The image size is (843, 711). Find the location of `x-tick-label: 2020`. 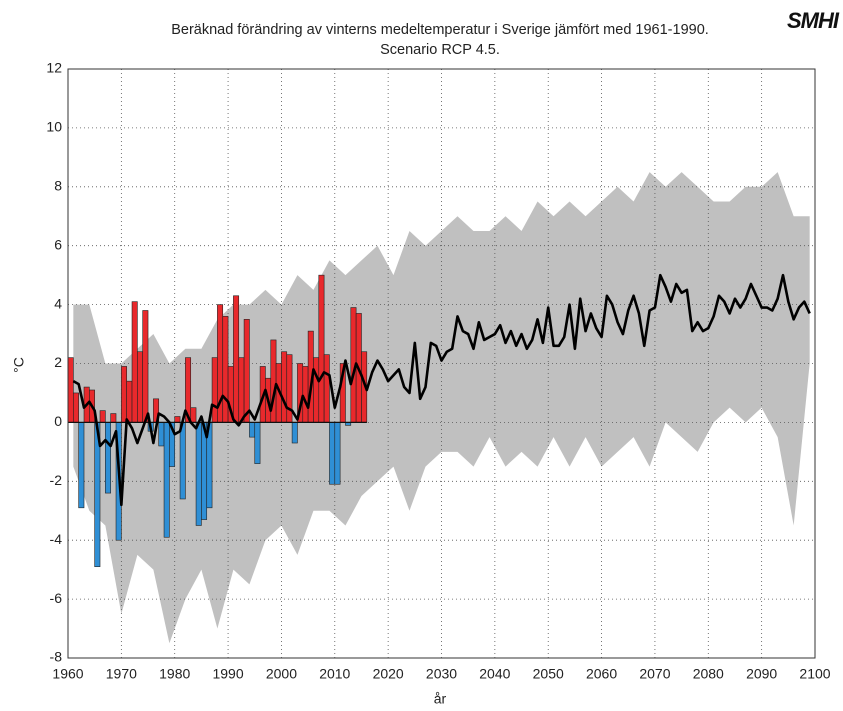

x-tick-label: 2020 is located at coordinates (388, 674).